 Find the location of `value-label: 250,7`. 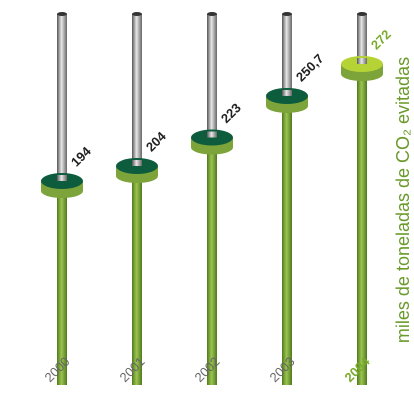

value-label: 250,7 is located at coordinates (310, 68).